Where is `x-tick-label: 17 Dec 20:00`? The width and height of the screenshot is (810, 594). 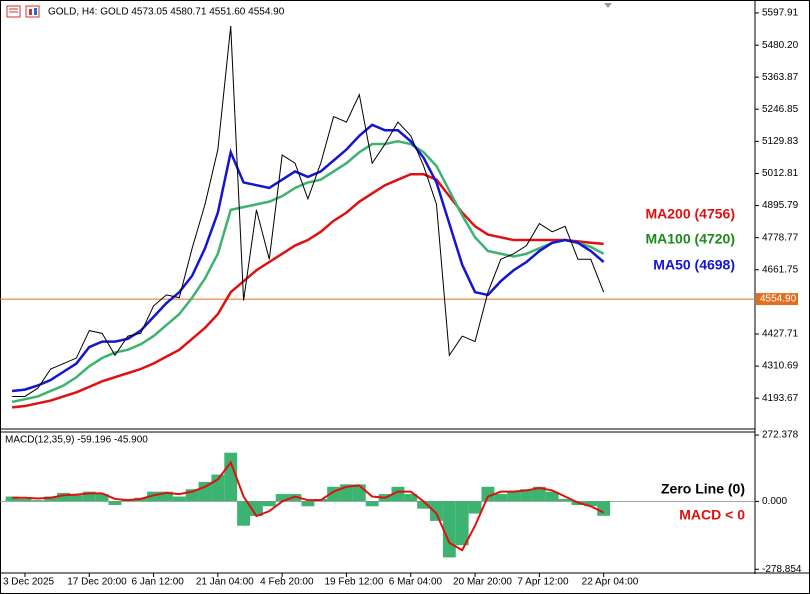 x-tick-label: 17 Dec 20:00 is located at coordinates (97, 582).